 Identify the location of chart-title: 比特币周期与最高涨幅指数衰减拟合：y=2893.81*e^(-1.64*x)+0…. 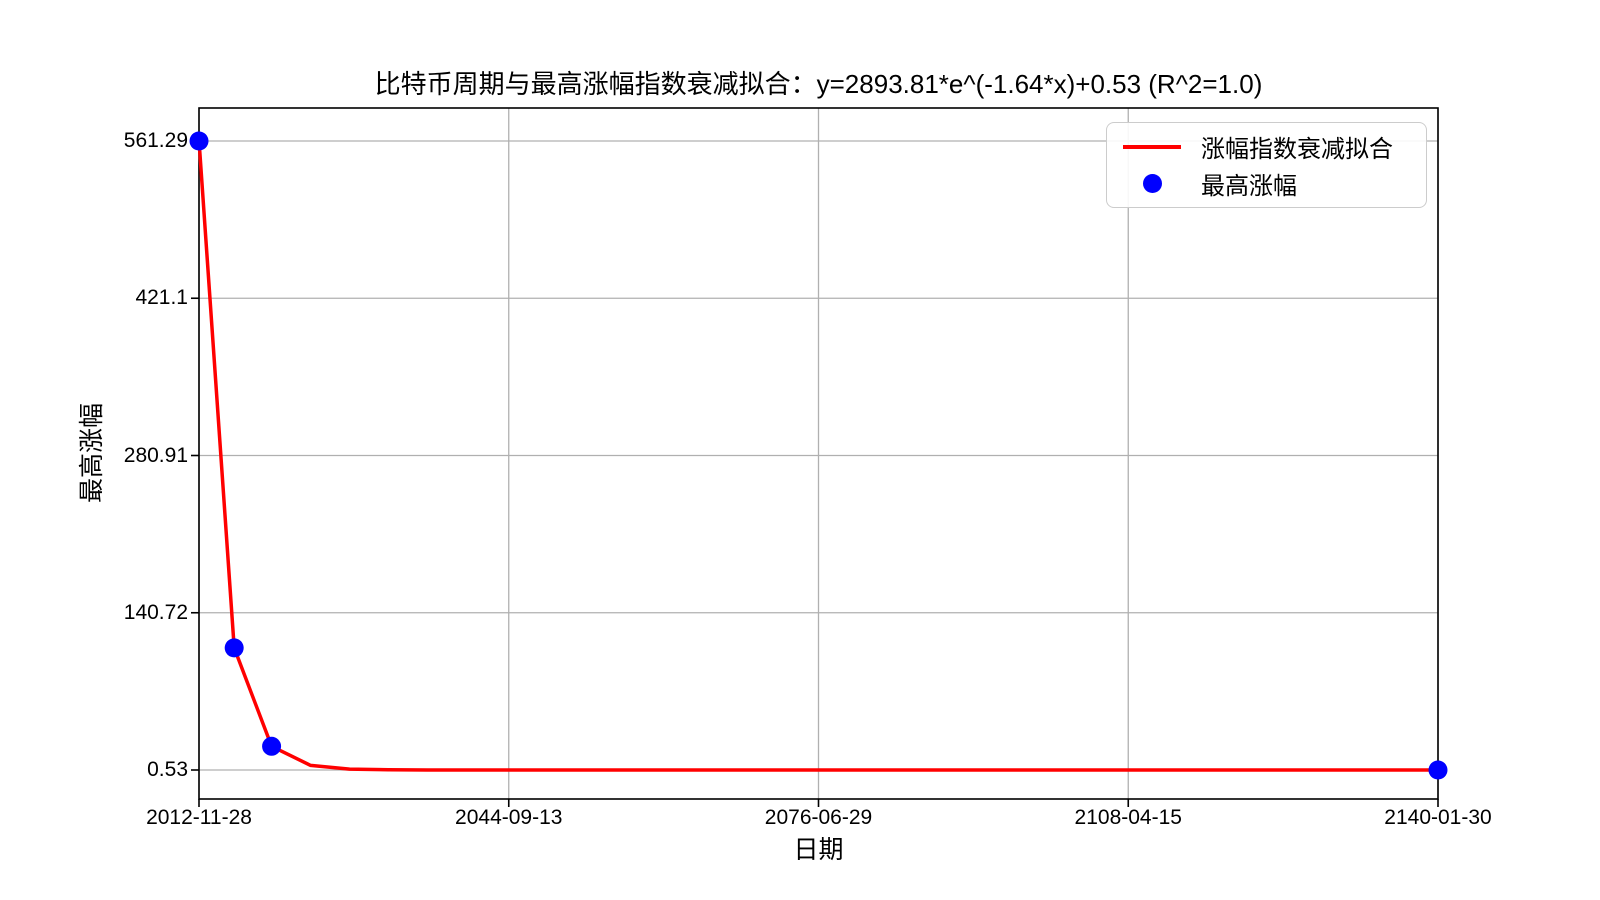
(818, 84).